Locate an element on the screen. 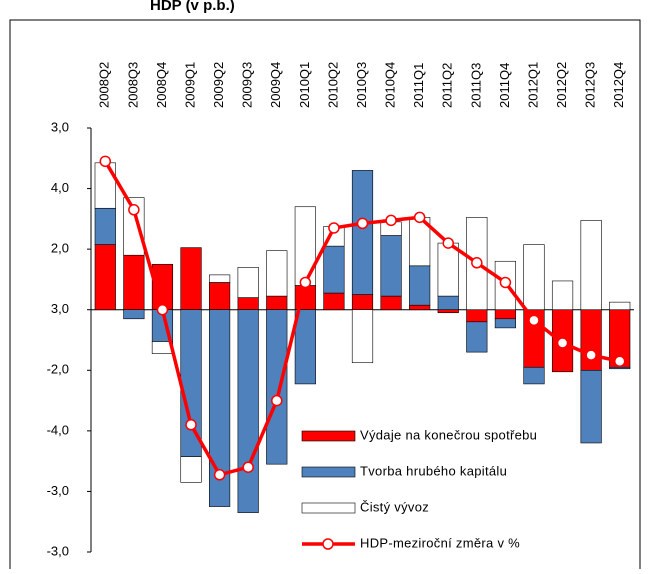 The image size is (652, 574). y-tick-label: 2,0 is located at coordinates (60, 248).